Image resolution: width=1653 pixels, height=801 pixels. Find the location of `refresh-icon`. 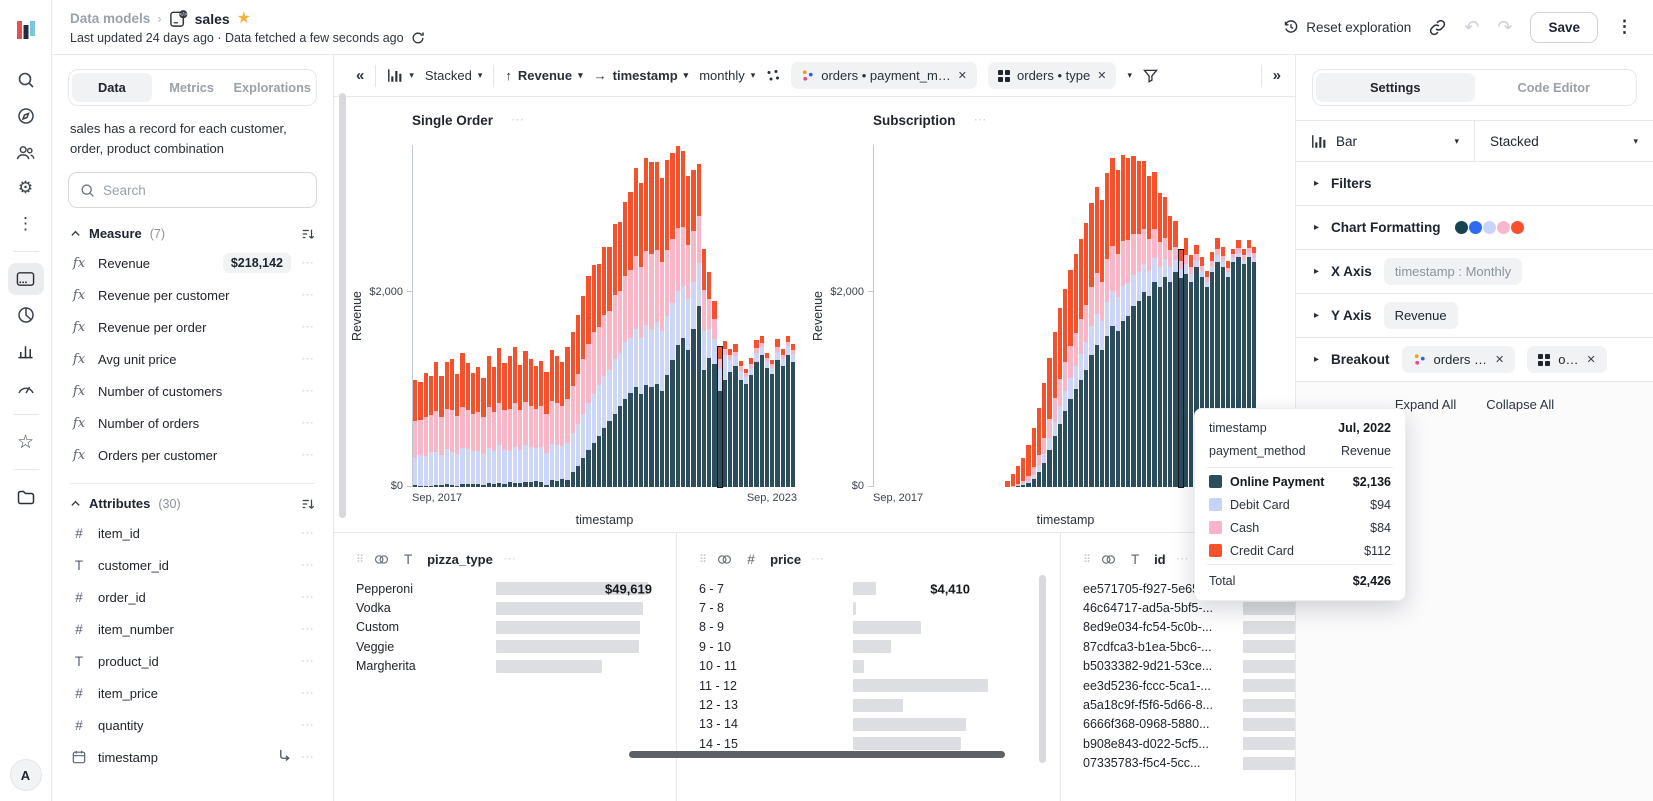

refresh-icon is located at coordinates (418, 38).